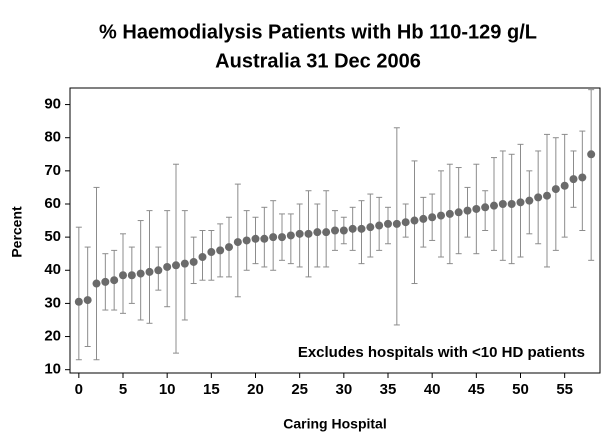 The width and height of the screenshot is (610, 437). Describe the element at coordinates (476, 389) in the screenshot. I see `x-tick-label: 45` at that location.